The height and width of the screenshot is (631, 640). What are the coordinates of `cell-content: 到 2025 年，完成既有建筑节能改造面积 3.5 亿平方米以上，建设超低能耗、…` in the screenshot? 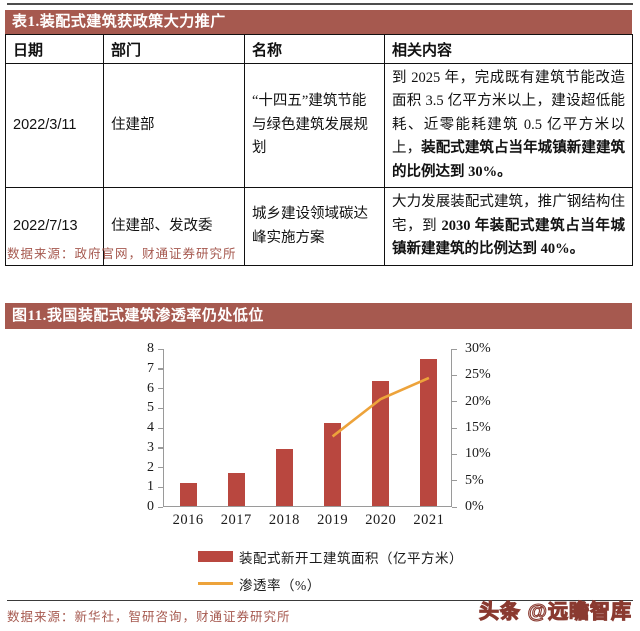 It's located at (508, 125).